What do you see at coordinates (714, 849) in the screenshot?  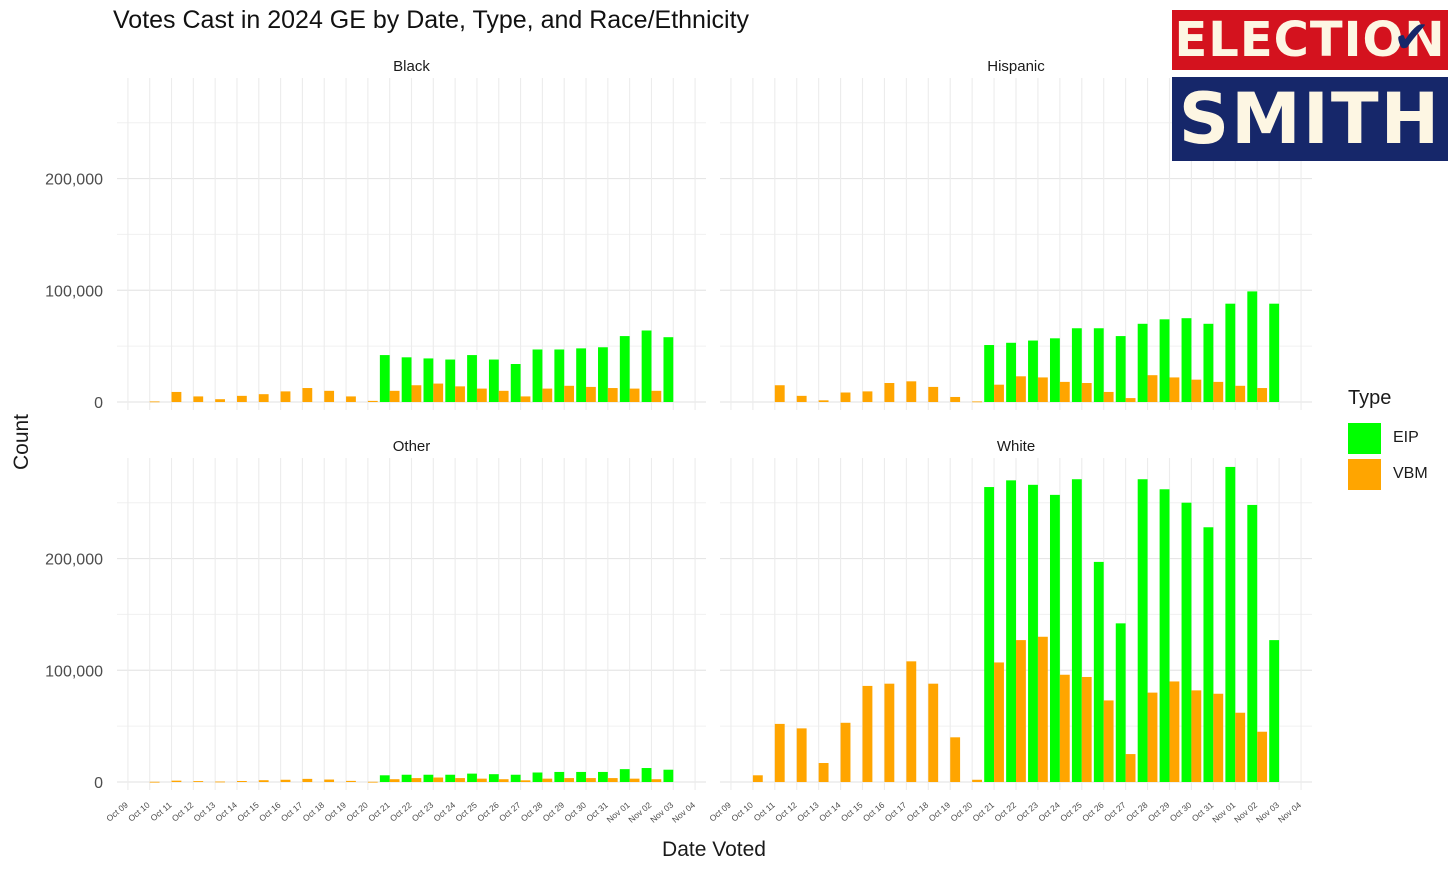 I see `x-axis-label: Date Voted` at bounding box center [714, 849].